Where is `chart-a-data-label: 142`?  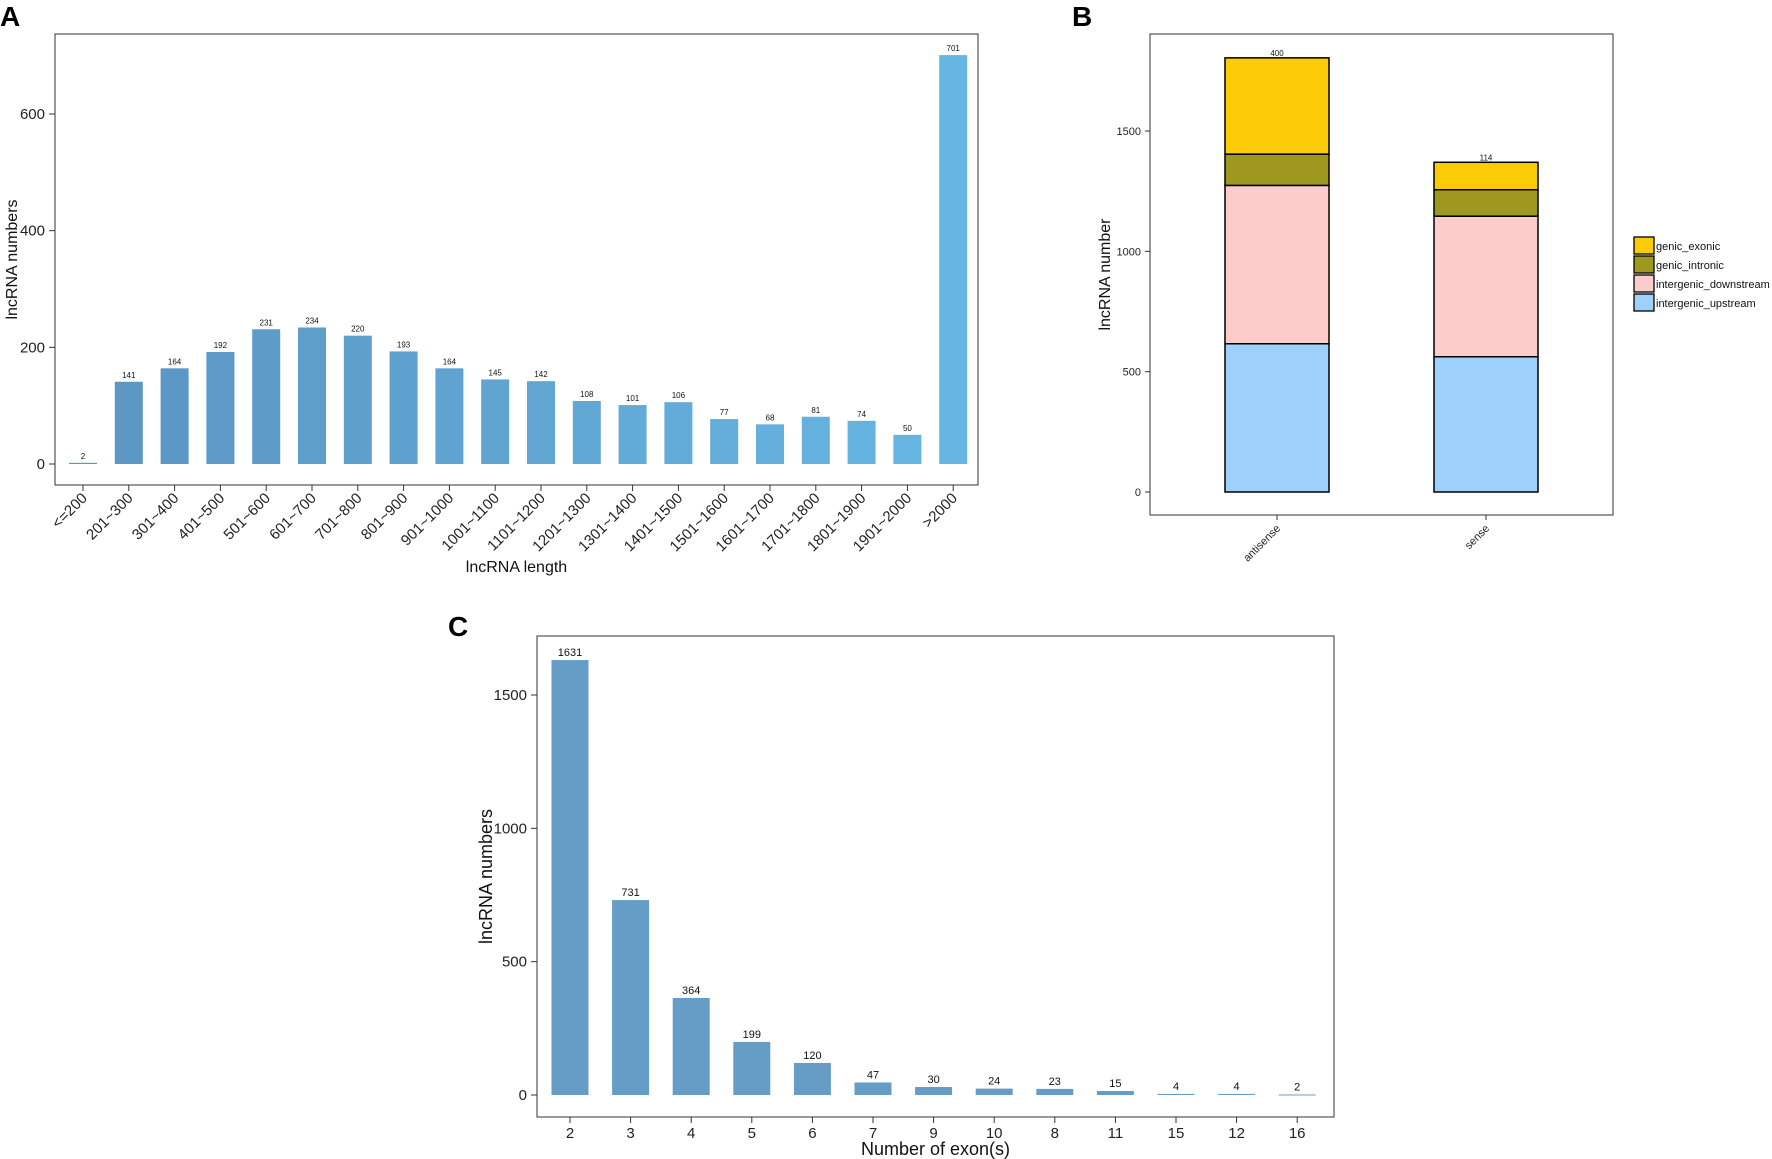 chart-a-data-label: 142 is located at coordinates (541, 374).